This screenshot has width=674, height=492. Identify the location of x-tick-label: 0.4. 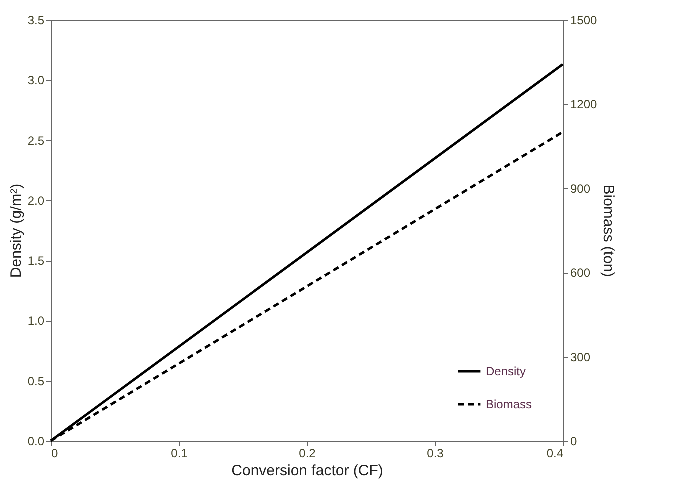
(555, 453).